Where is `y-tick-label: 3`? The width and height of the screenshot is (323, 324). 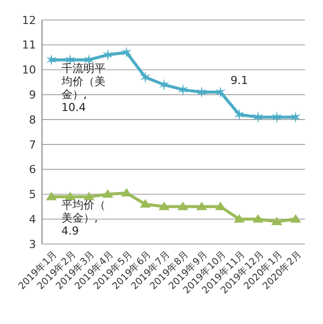 y-tick-label: 3 is located at coordinates (32, 244).